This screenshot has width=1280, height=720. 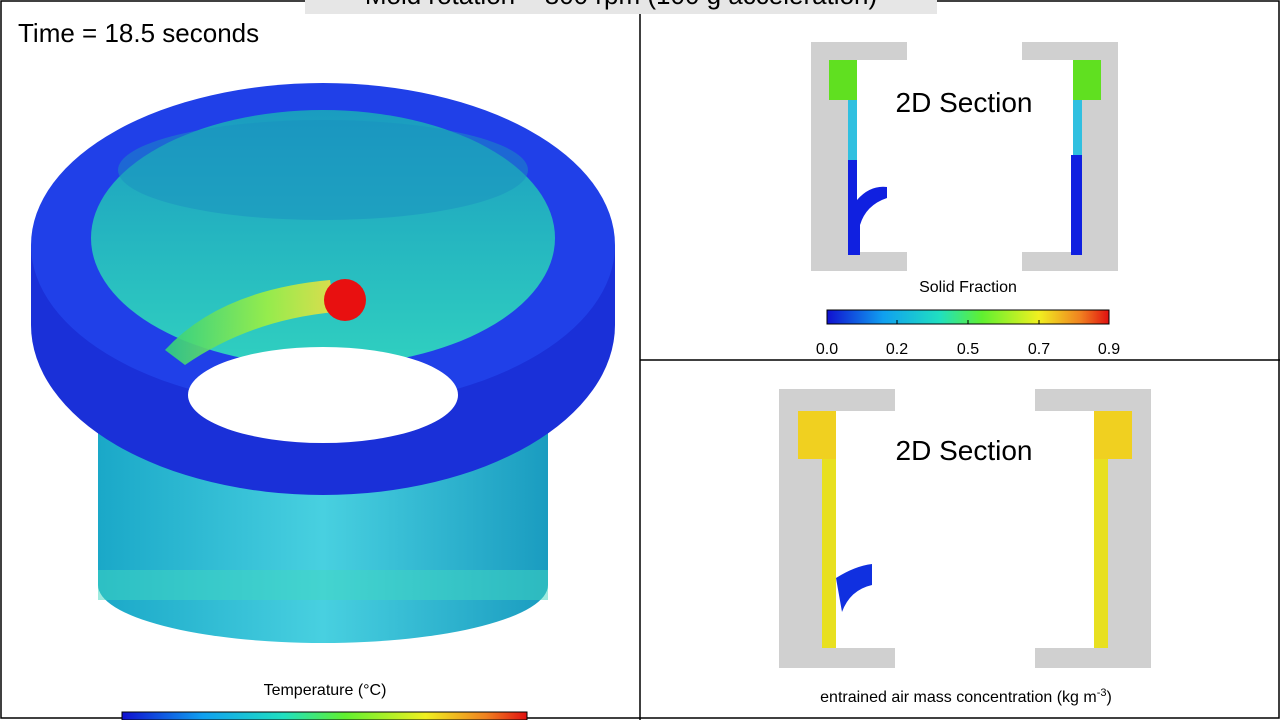 I want to click on legend-closing: ), so click(x=1109, y=697).